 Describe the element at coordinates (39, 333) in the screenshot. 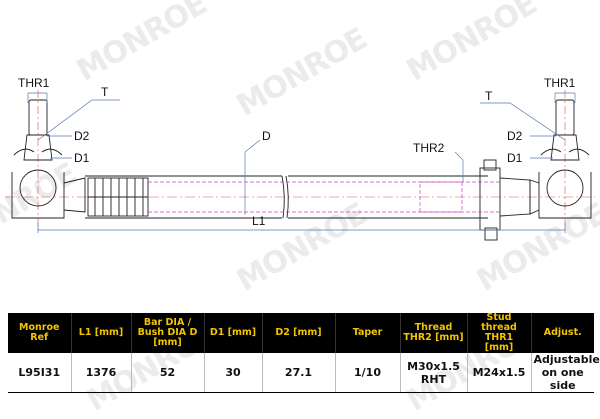

I see `header-monroe-ref: Monroe Ref` at that location.